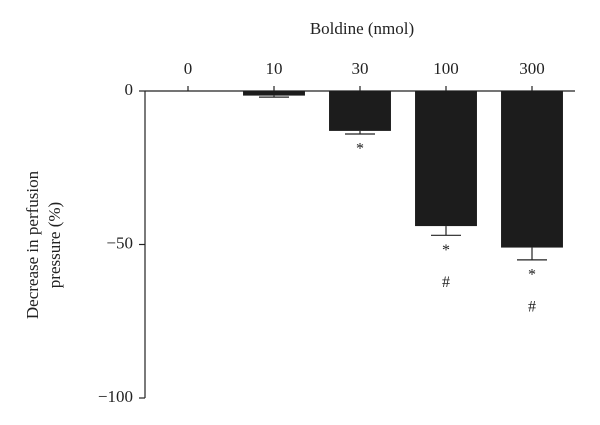 The width and height of the screenshot is (600, 425). I want to click on y-axis-title: Decrease in perfusion pressure (%), so click(43, 244).